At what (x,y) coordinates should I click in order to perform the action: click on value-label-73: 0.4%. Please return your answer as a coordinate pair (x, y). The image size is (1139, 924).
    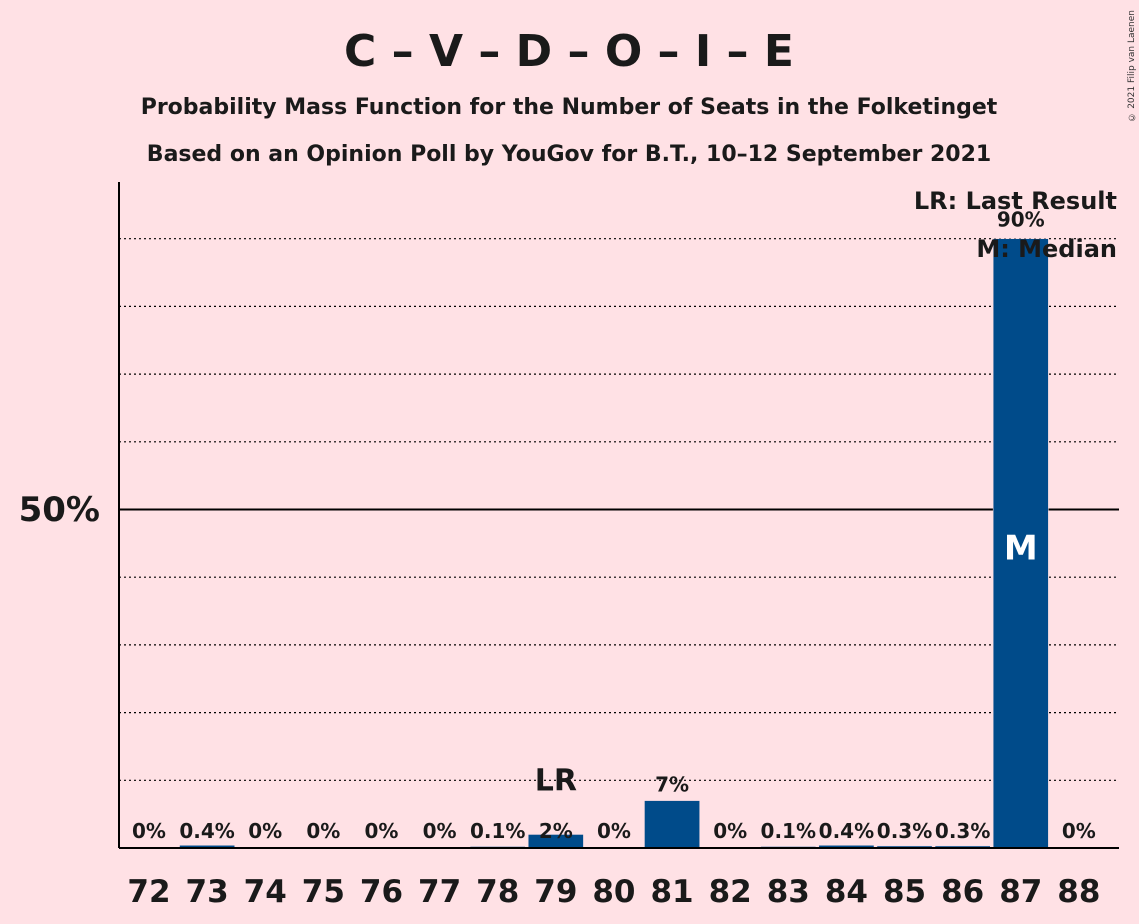
    Looking at the image, I should click on (206, 831).